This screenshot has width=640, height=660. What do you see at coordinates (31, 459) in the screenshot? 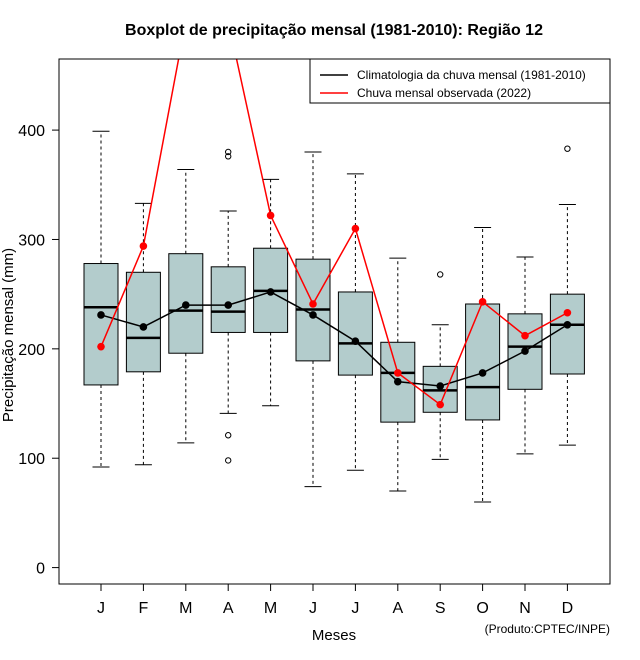
I see `y-tick-label: 100` at bounding box center [31, 459].